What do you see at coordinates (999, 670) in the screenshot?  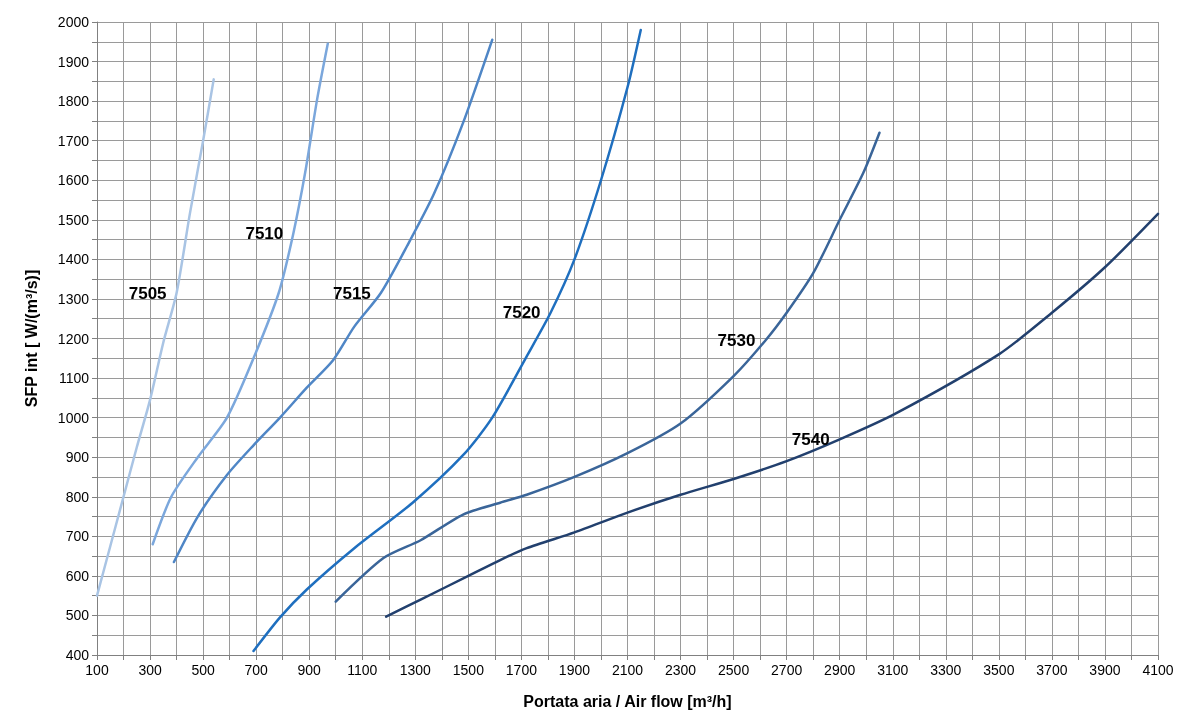 I see `x-tick-label: 3500` at bounding box center [999, 670].